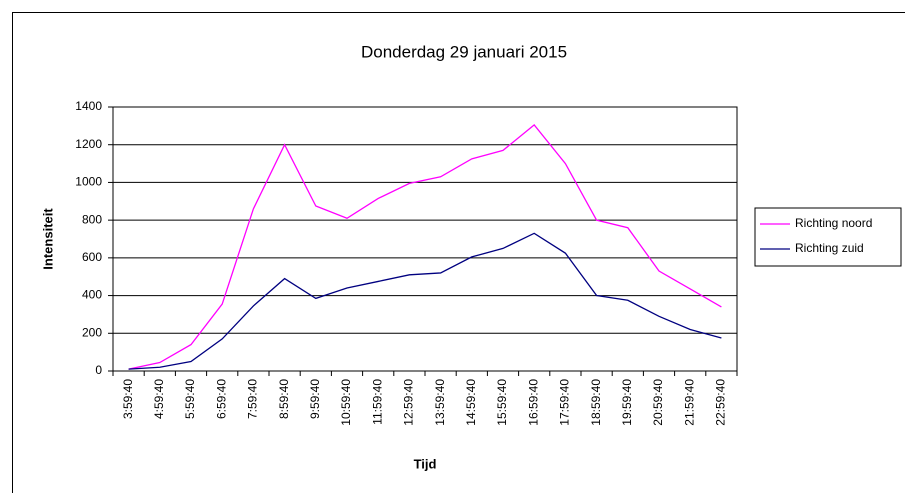 This screenshot has width=905, height=493. I want to click on x-tick-label: 6:59:40, so click(221, 399).